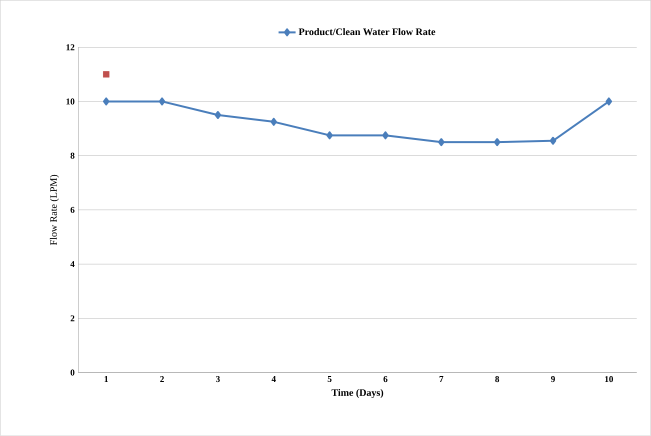  Describe the element at coordinates (72, 264) in the screenshot. I see `y-tick-label: 4` at that location.